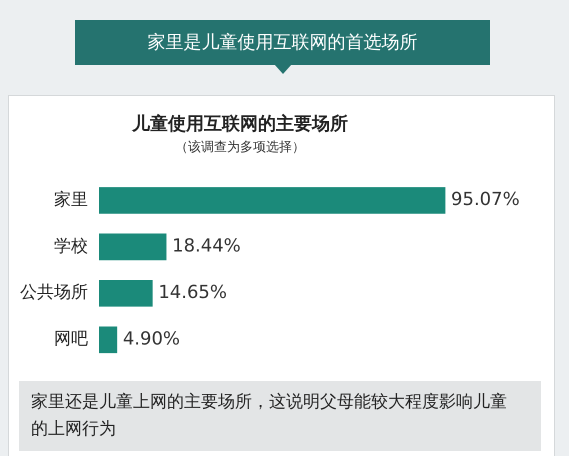  Describe the element at coordinates (54, 292) in the screenshot. I see `y-tick-label: 公共场所` at that location.